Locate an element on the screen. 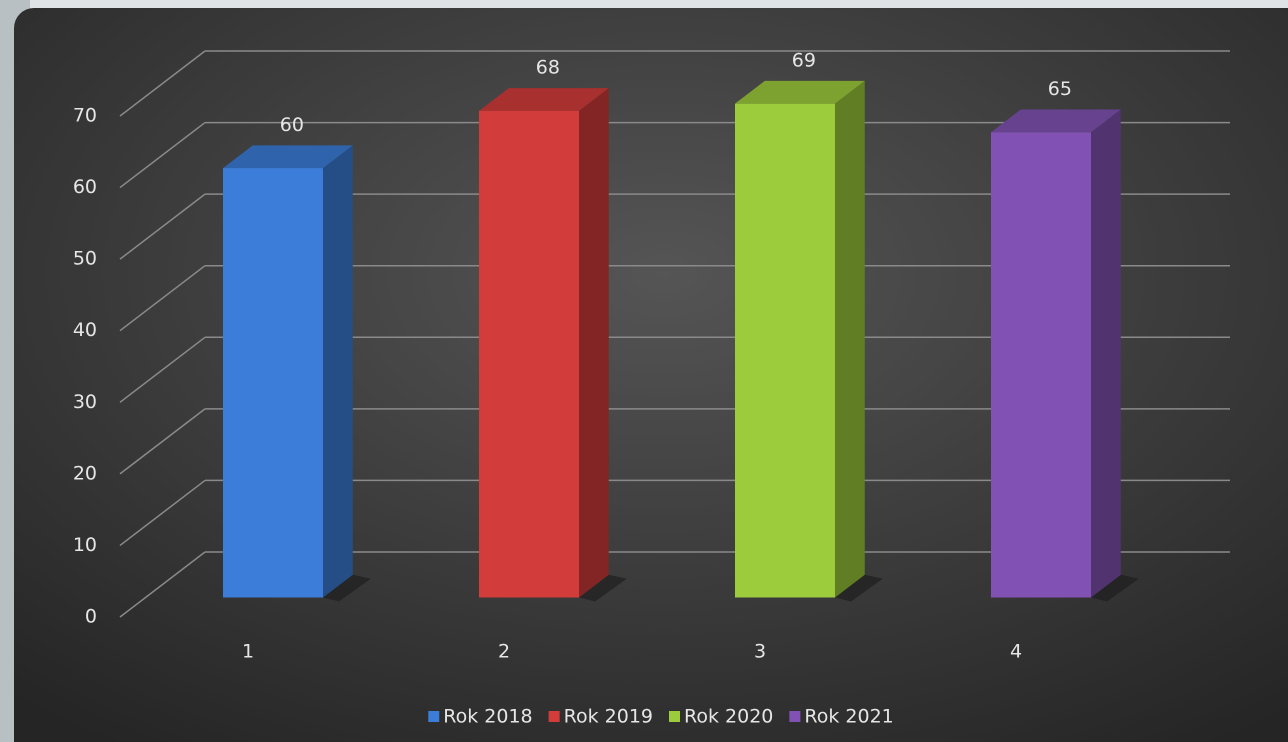 This screenshot has height=742, width=1288. legend-label: Rok 2020 is located at coordinates (728, 717).